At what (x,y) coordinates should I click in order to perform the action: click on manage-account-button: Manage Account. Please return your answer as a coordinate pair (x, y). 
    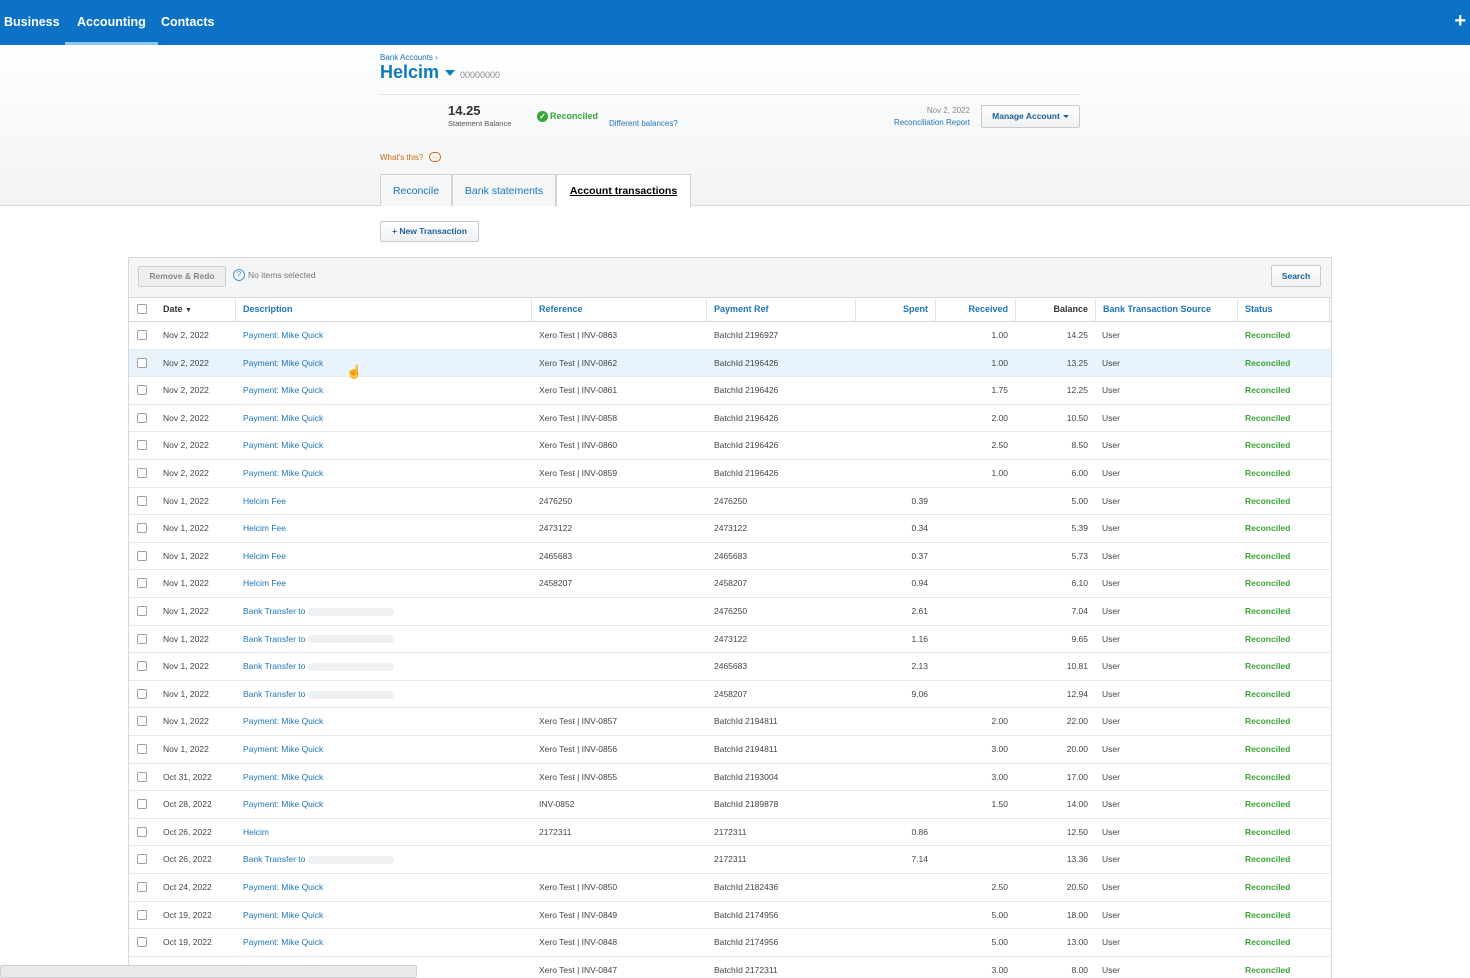
    Looking at the image, I should click on (1030, 116).